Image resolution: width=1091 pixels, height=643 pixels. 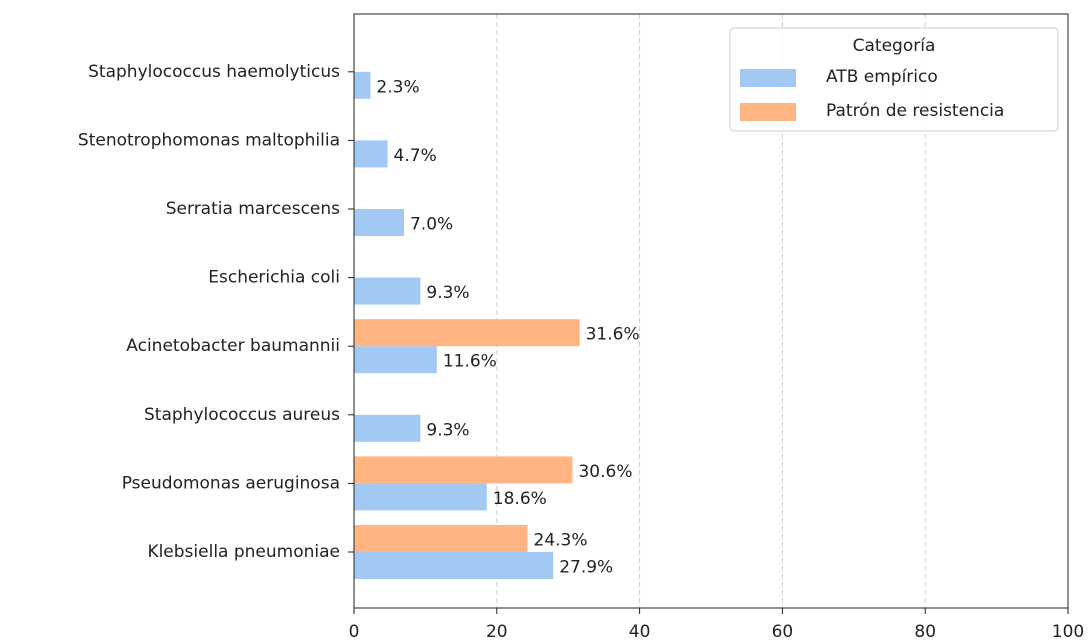 What do you see at coordinates (415, 156) in the screenshot?
I see `value-label: 4.7%` at bounding box center [415, 156].